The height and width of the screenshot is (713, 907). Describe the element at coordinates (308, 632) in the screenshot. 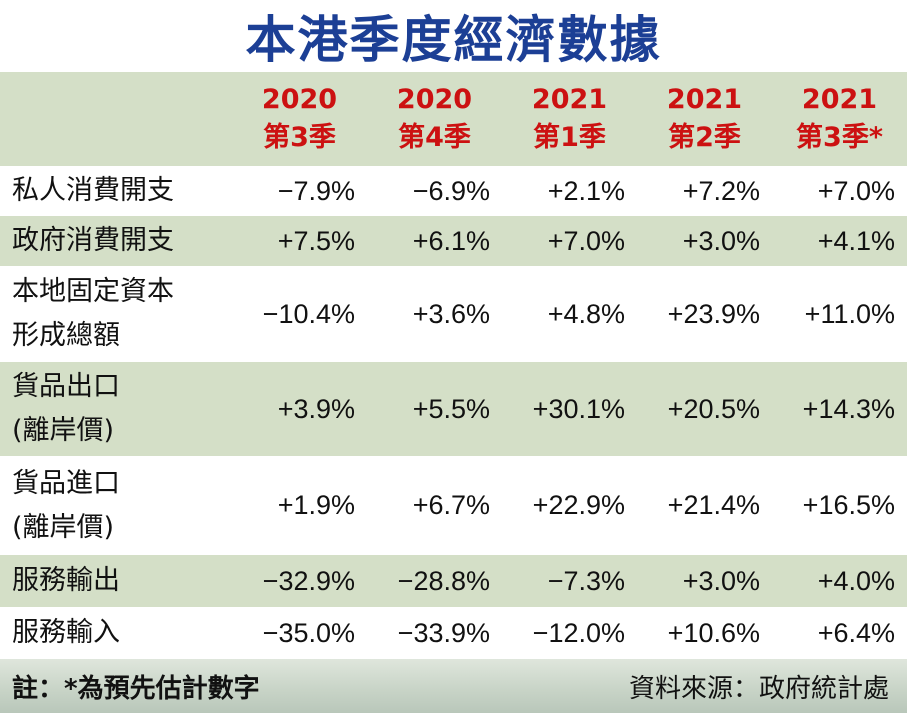

I see `table-cell: −35.0%` at that location.